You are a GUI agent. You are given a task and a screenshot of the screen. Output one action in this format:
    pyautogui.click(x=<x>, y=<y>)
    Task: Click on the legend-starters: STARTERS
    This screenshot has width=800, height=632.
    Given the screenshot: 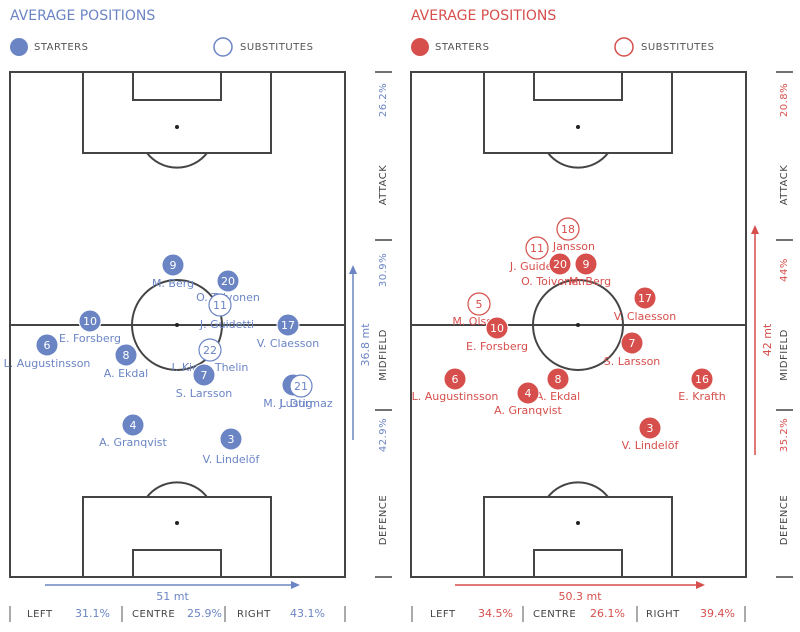 What is the action you would take?
    pyautogui.click(x=61, y=47)
    